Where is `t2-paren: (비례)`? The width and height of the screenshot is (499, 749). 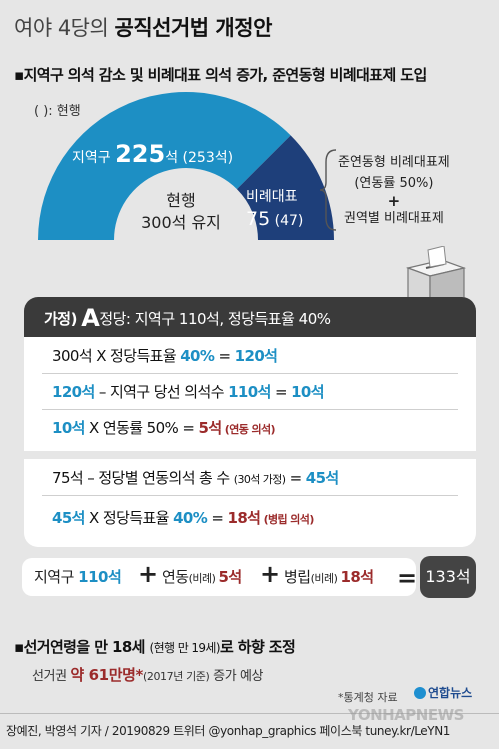
t2-paren: (비례) is located at coordinates (203, 578).